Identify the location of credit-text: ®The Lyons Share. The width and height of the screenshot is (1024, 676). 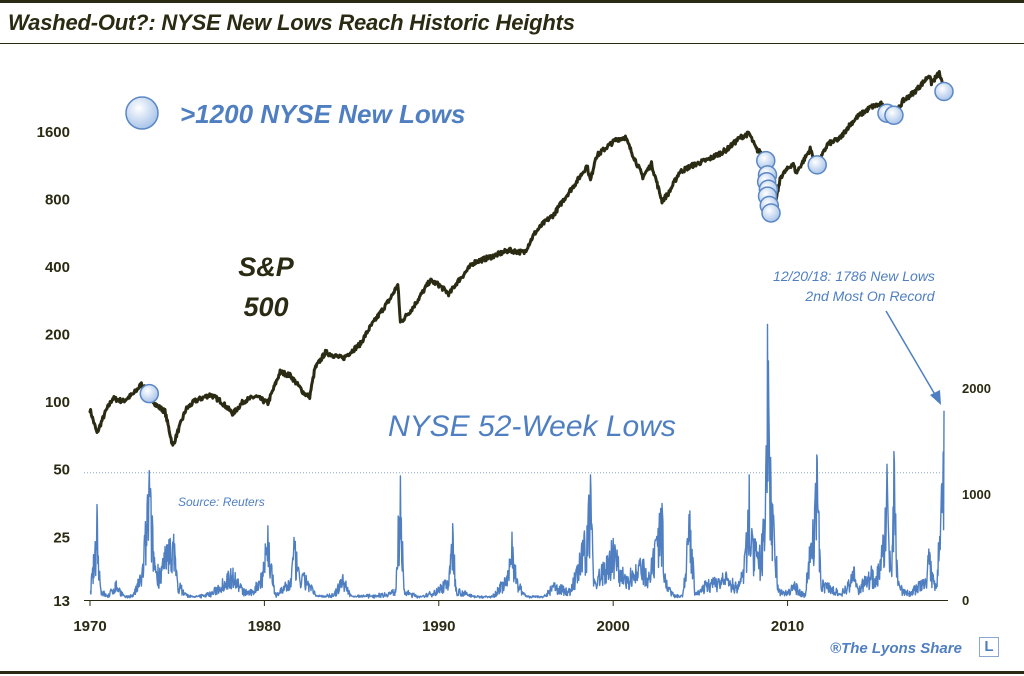
(896, 648).